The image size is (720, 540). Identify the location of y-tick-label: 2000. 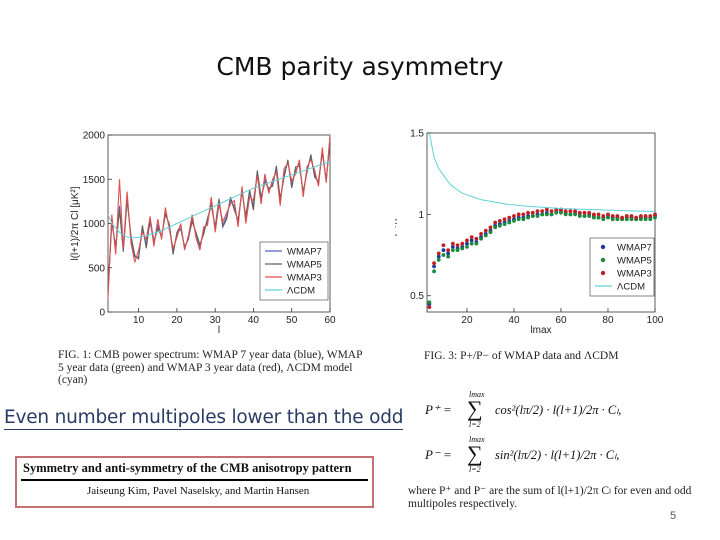
(94, 136).